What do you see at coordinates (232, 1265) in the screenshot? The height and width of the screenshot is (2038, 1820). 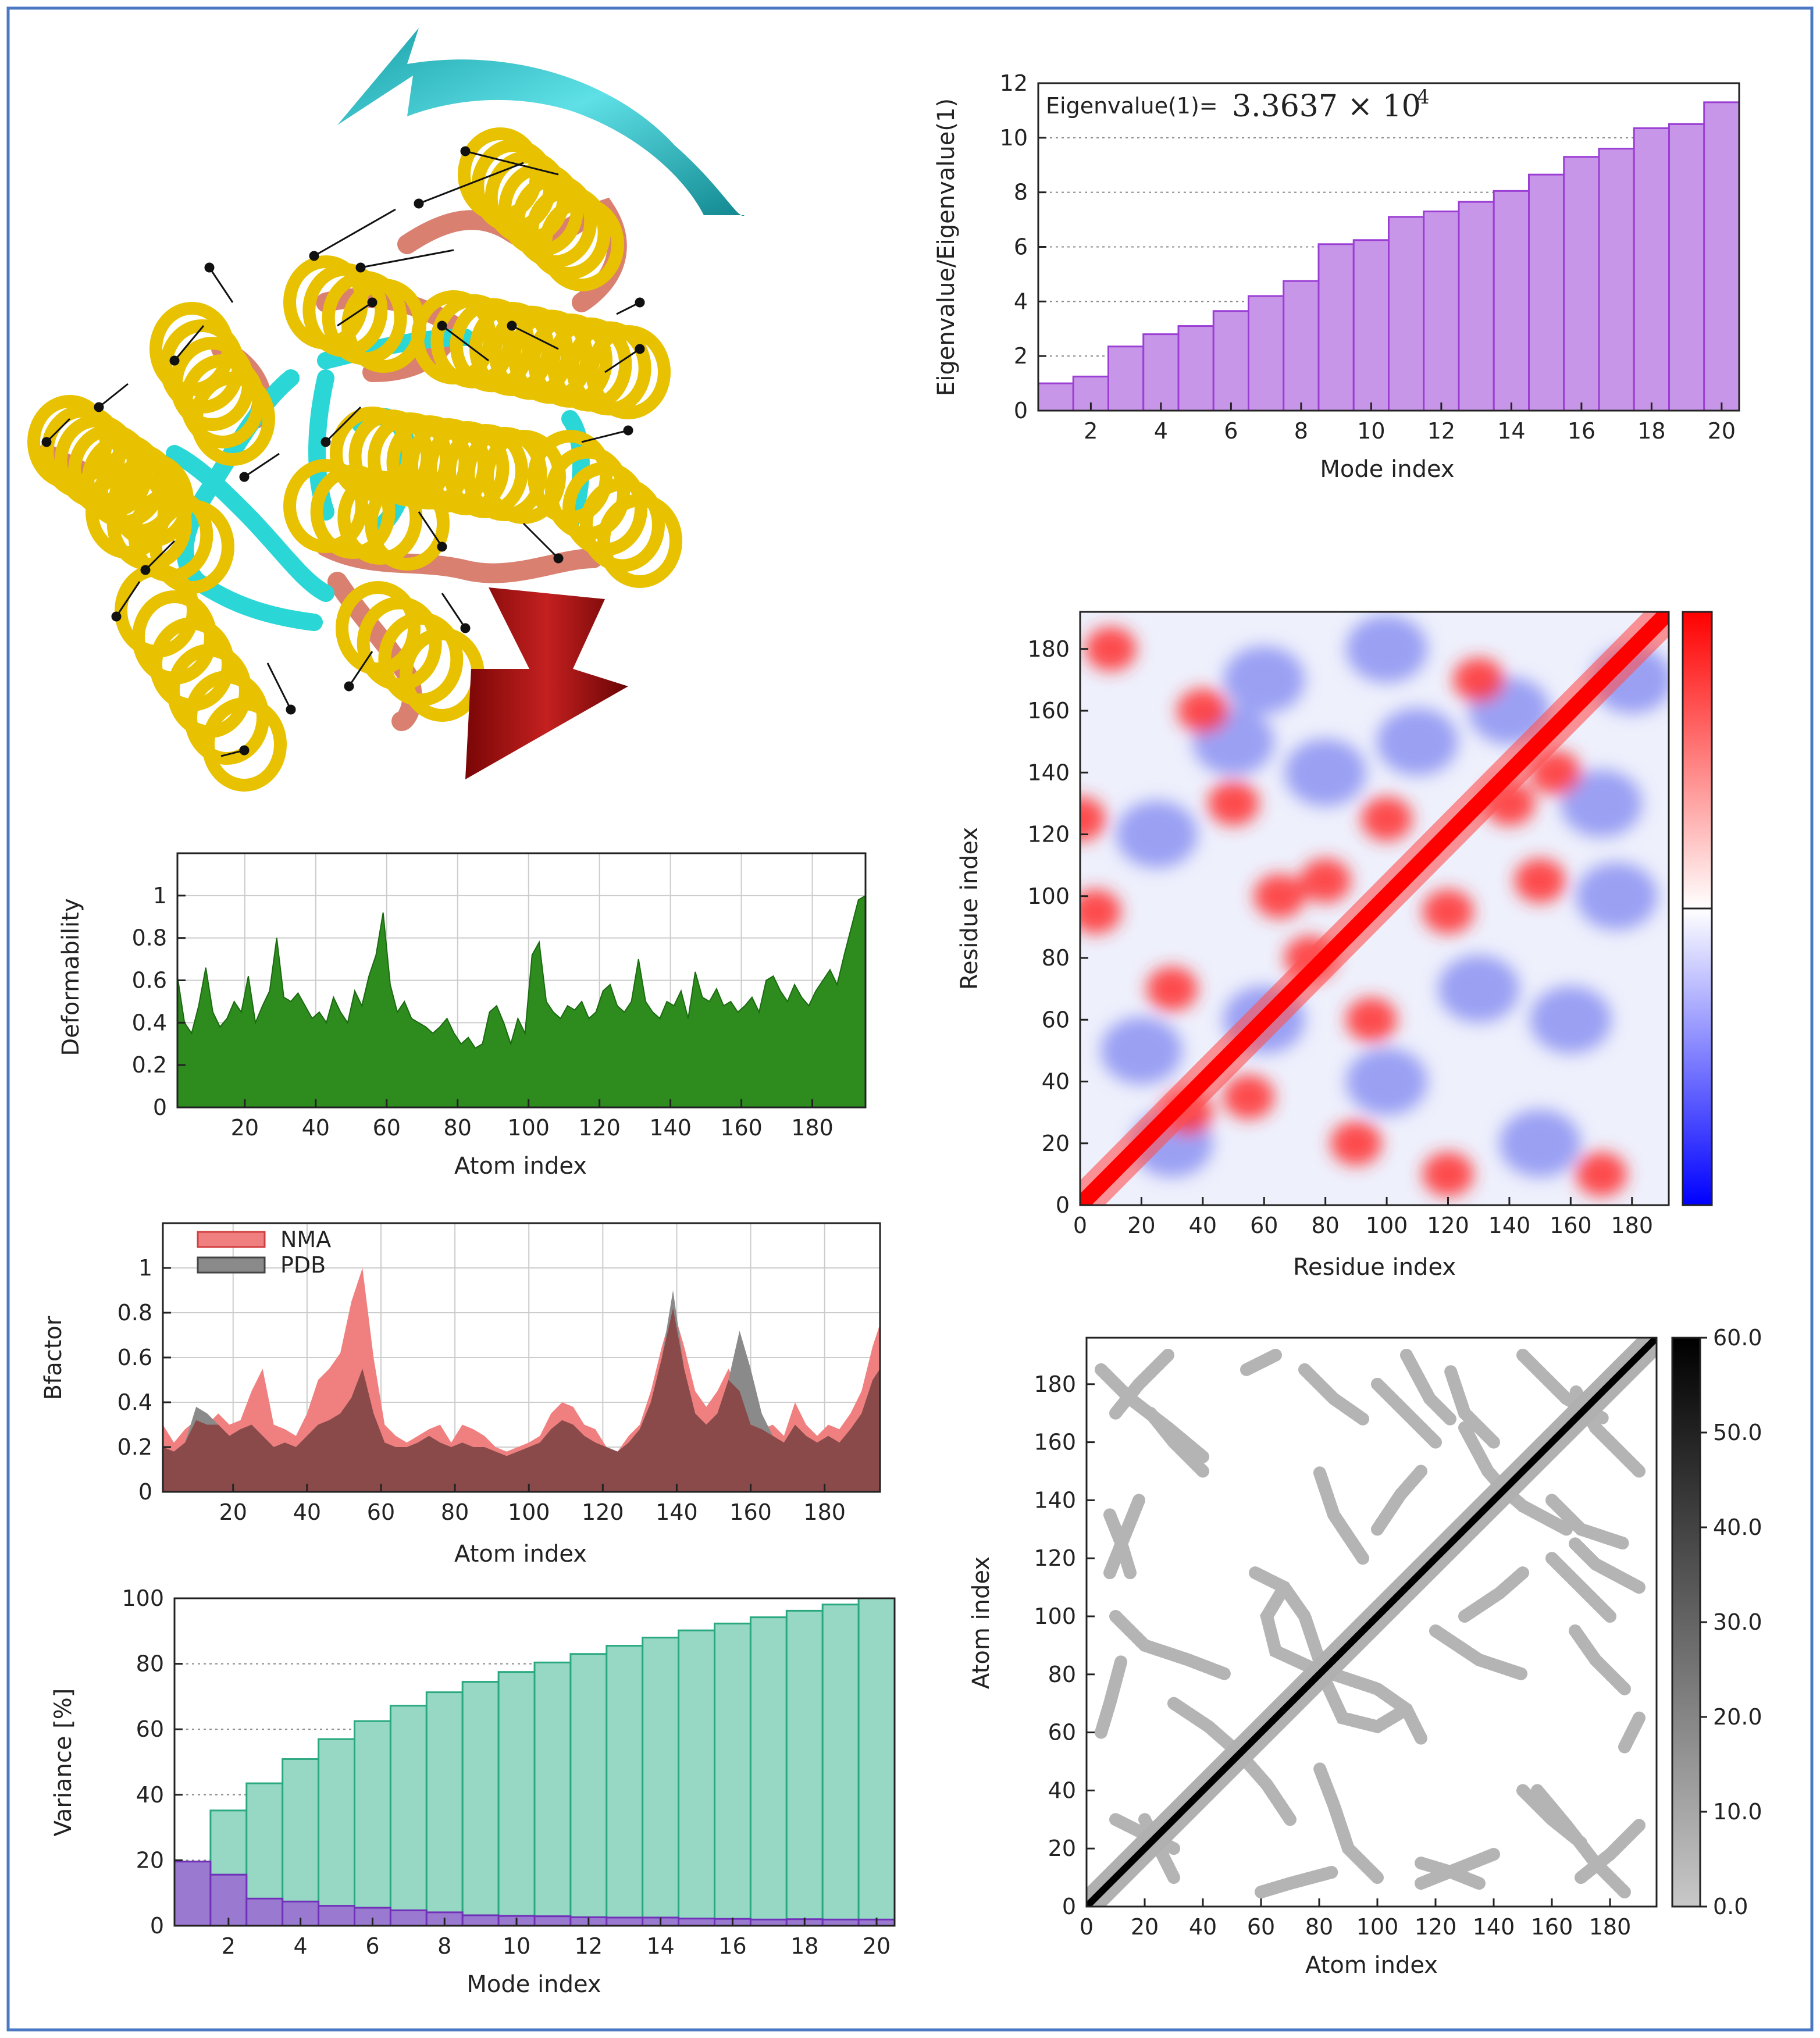 I see `legend-pdb-swatch` at bounding box center [232, 1265].